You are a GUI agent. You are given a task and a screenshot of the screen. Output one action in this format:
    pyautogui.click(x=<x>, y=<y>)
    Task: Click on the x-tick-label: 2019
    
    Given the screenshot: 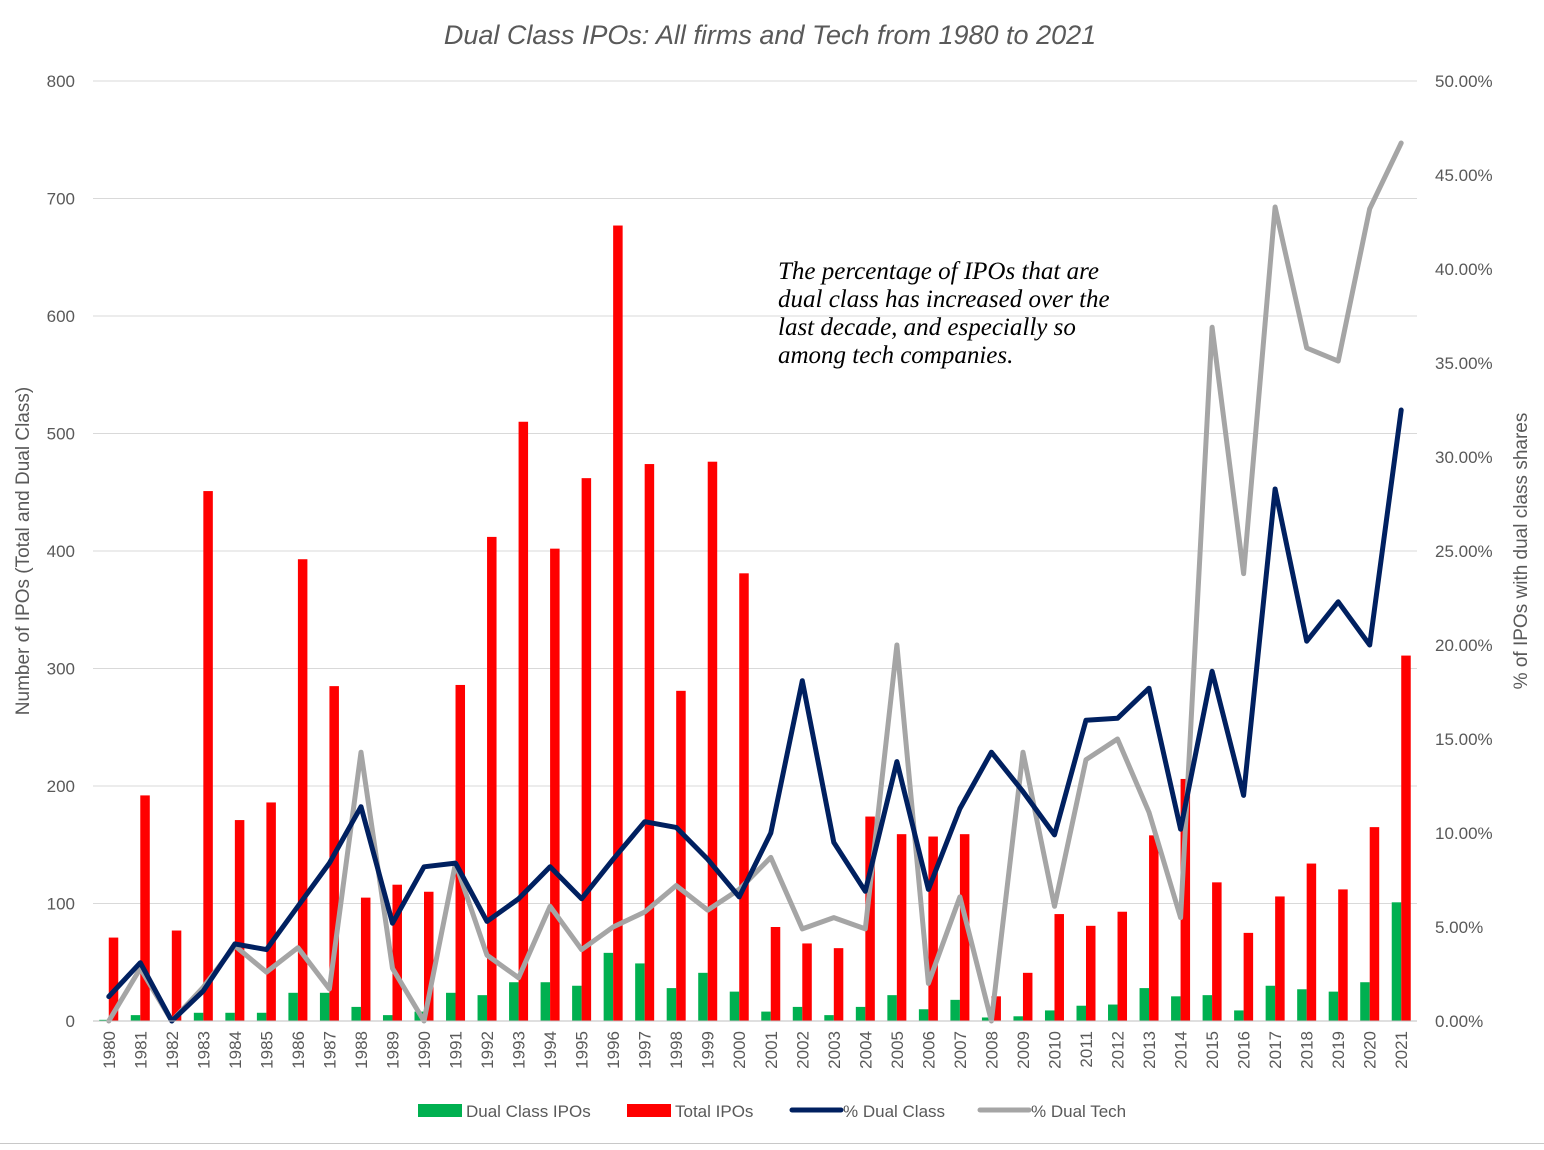 What is the action you would take?
    pyautogui.click(x=1338, y=1050)
    